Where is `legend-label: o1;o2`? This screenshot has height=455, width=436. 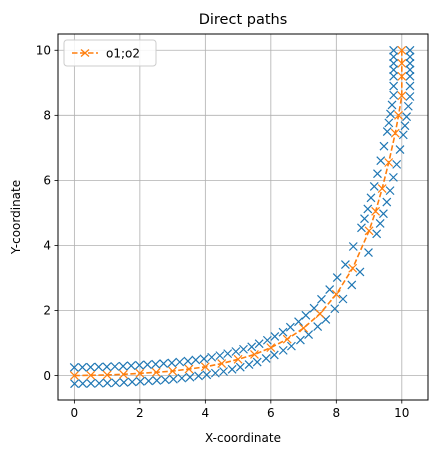
legend-label: o1;o2 is located at coordinates (123, 54).